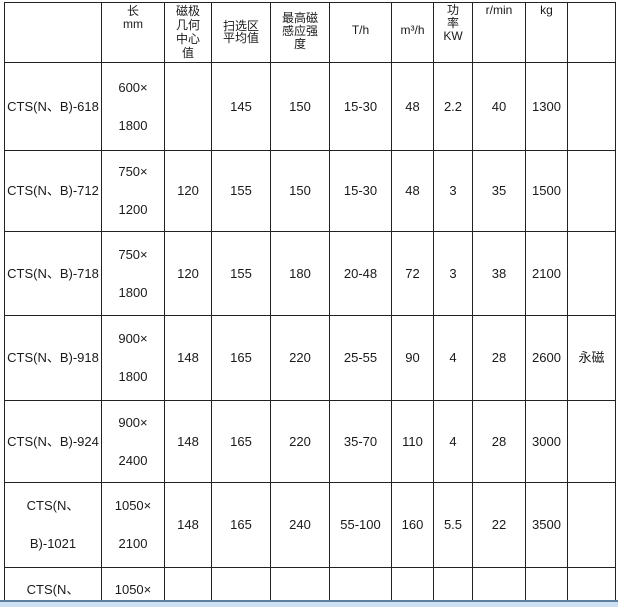 The image size is (618, 607). I want to click on table-cell: 20-48, so click(360, 273).